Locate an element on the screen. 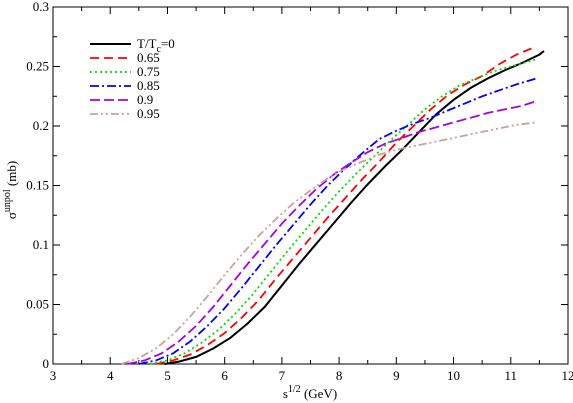 This screenshot has height=403, width=573. y-tick-label: 0.1 is located at coordinates (41, 244).